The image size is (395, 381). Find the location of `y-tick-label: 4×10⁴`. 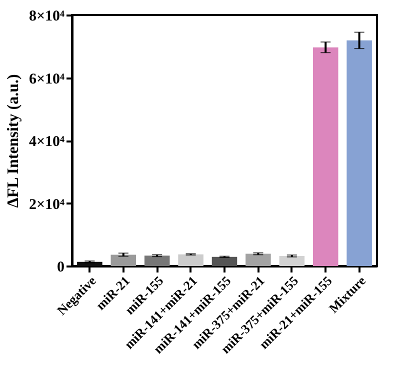

y-tick-label: 4×10⁴ is located at coordinates (46, 142).